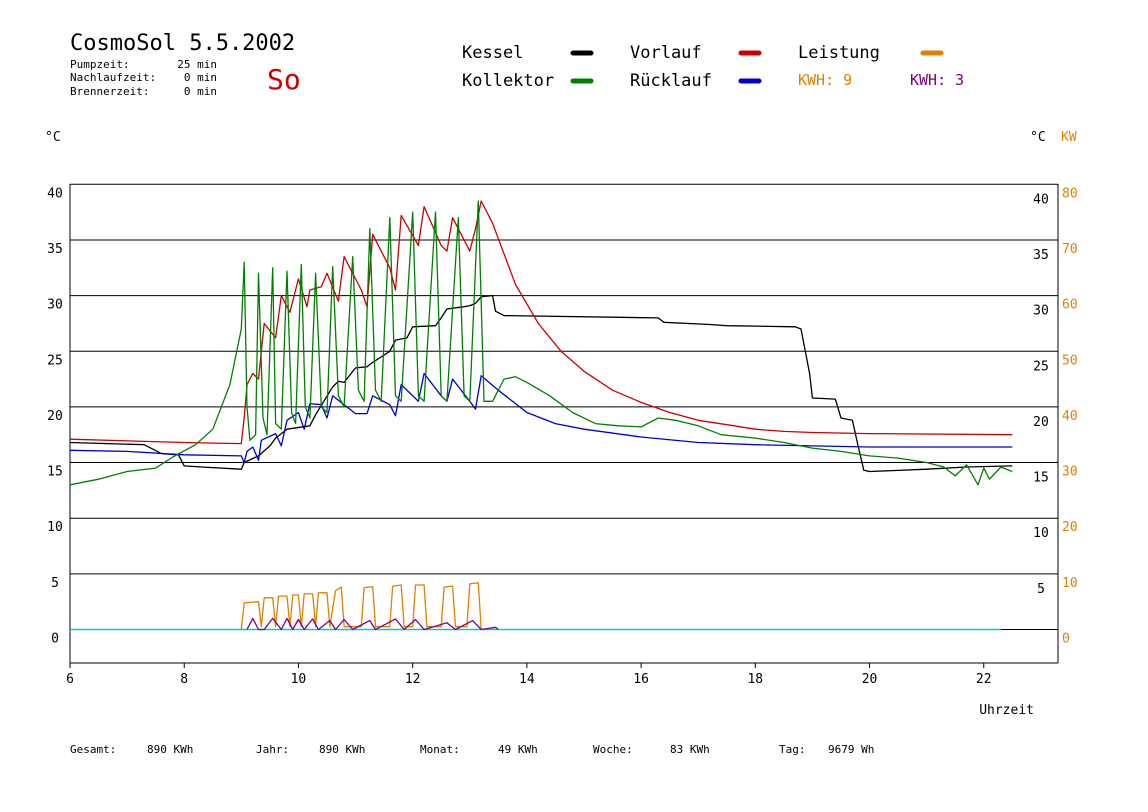  Describe the element at coordinates (1070, 305) in the screenshot. I see `y-tick-right-kw-60: 60` at that location.